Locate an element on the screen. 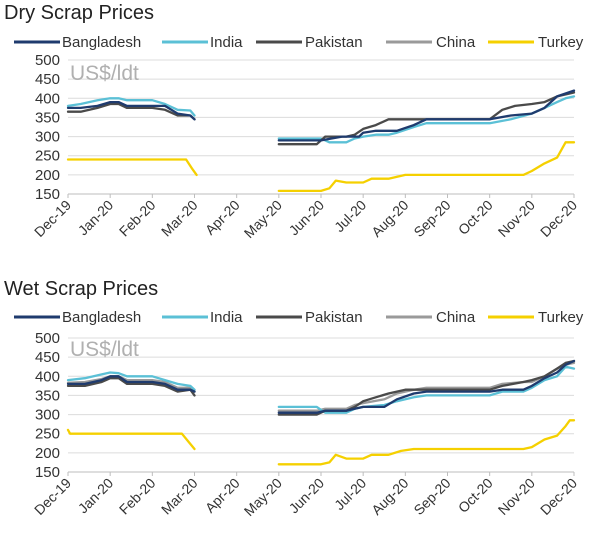  series-line-china is located at coordinates (131, 384).